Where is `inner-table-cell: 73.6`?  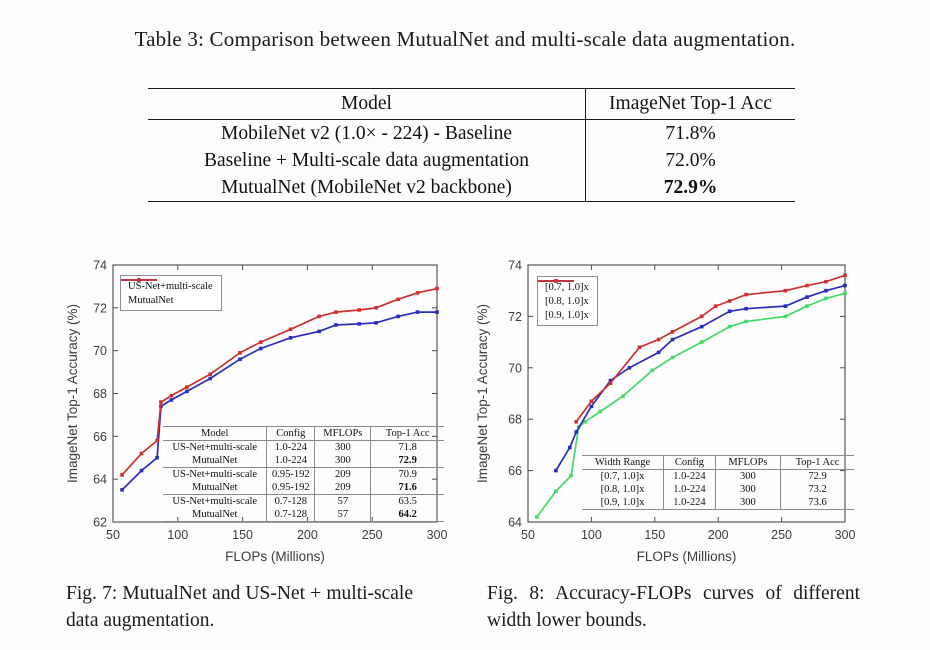
inner-table-cell: 73.6 is located at coordinates (817, 503).